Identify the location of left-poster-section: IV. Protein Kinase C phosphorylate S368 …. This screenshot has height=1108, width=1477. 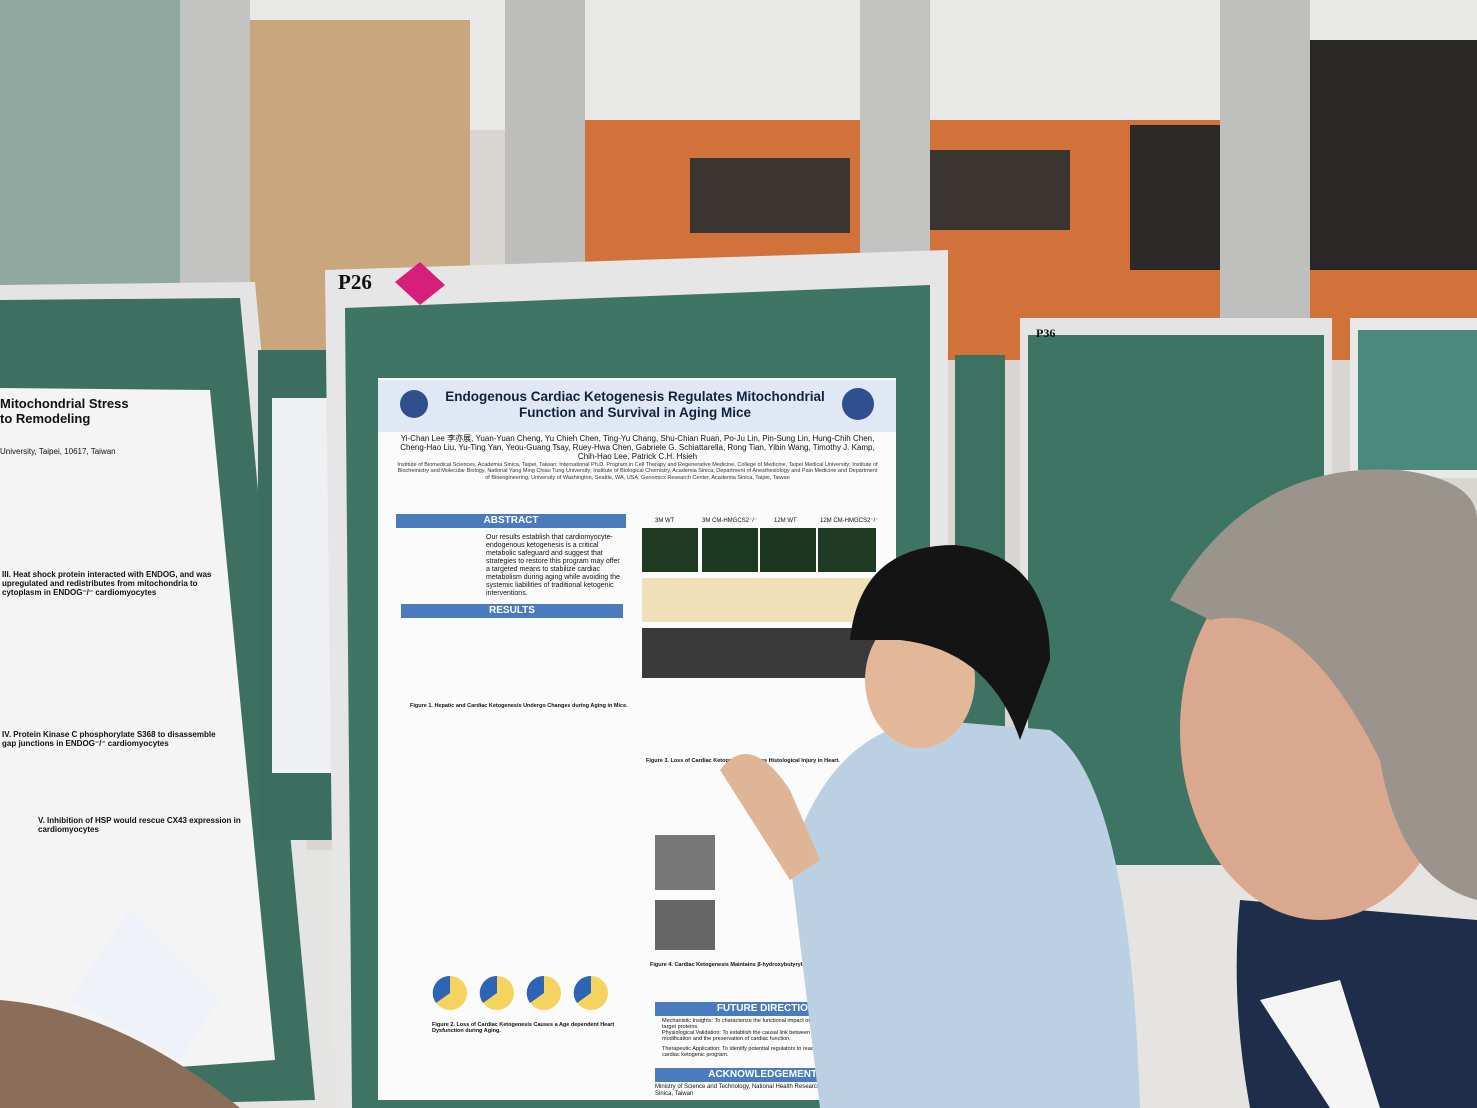
(109, 739).